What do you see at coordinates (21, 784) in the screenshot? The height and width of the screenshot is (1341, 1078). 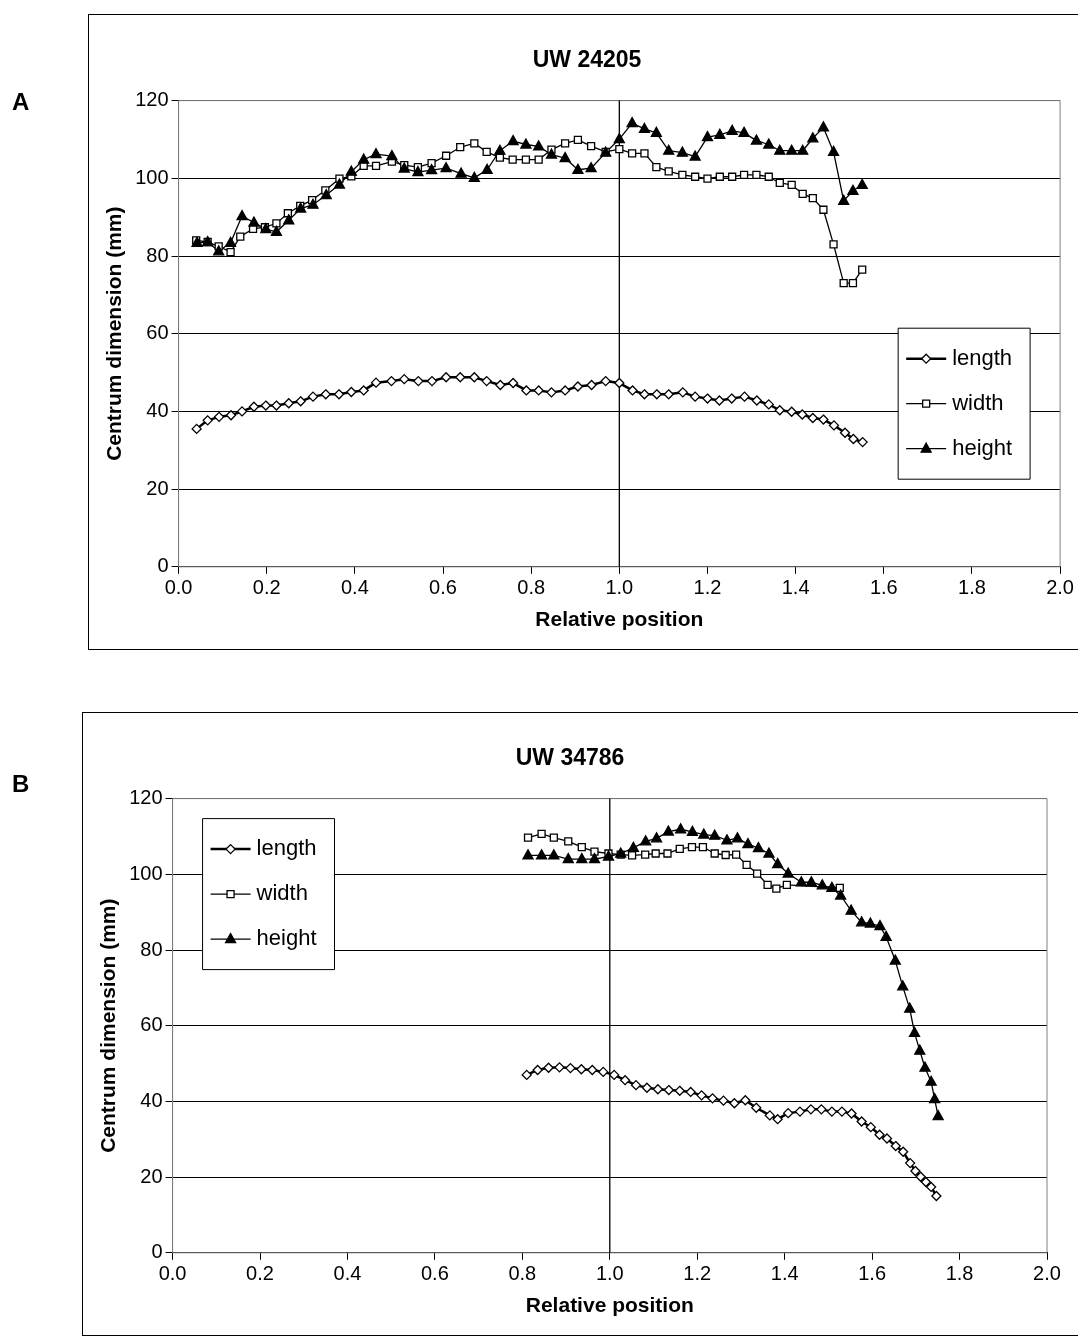 I see `text: B` at bounding box center [21, 784].